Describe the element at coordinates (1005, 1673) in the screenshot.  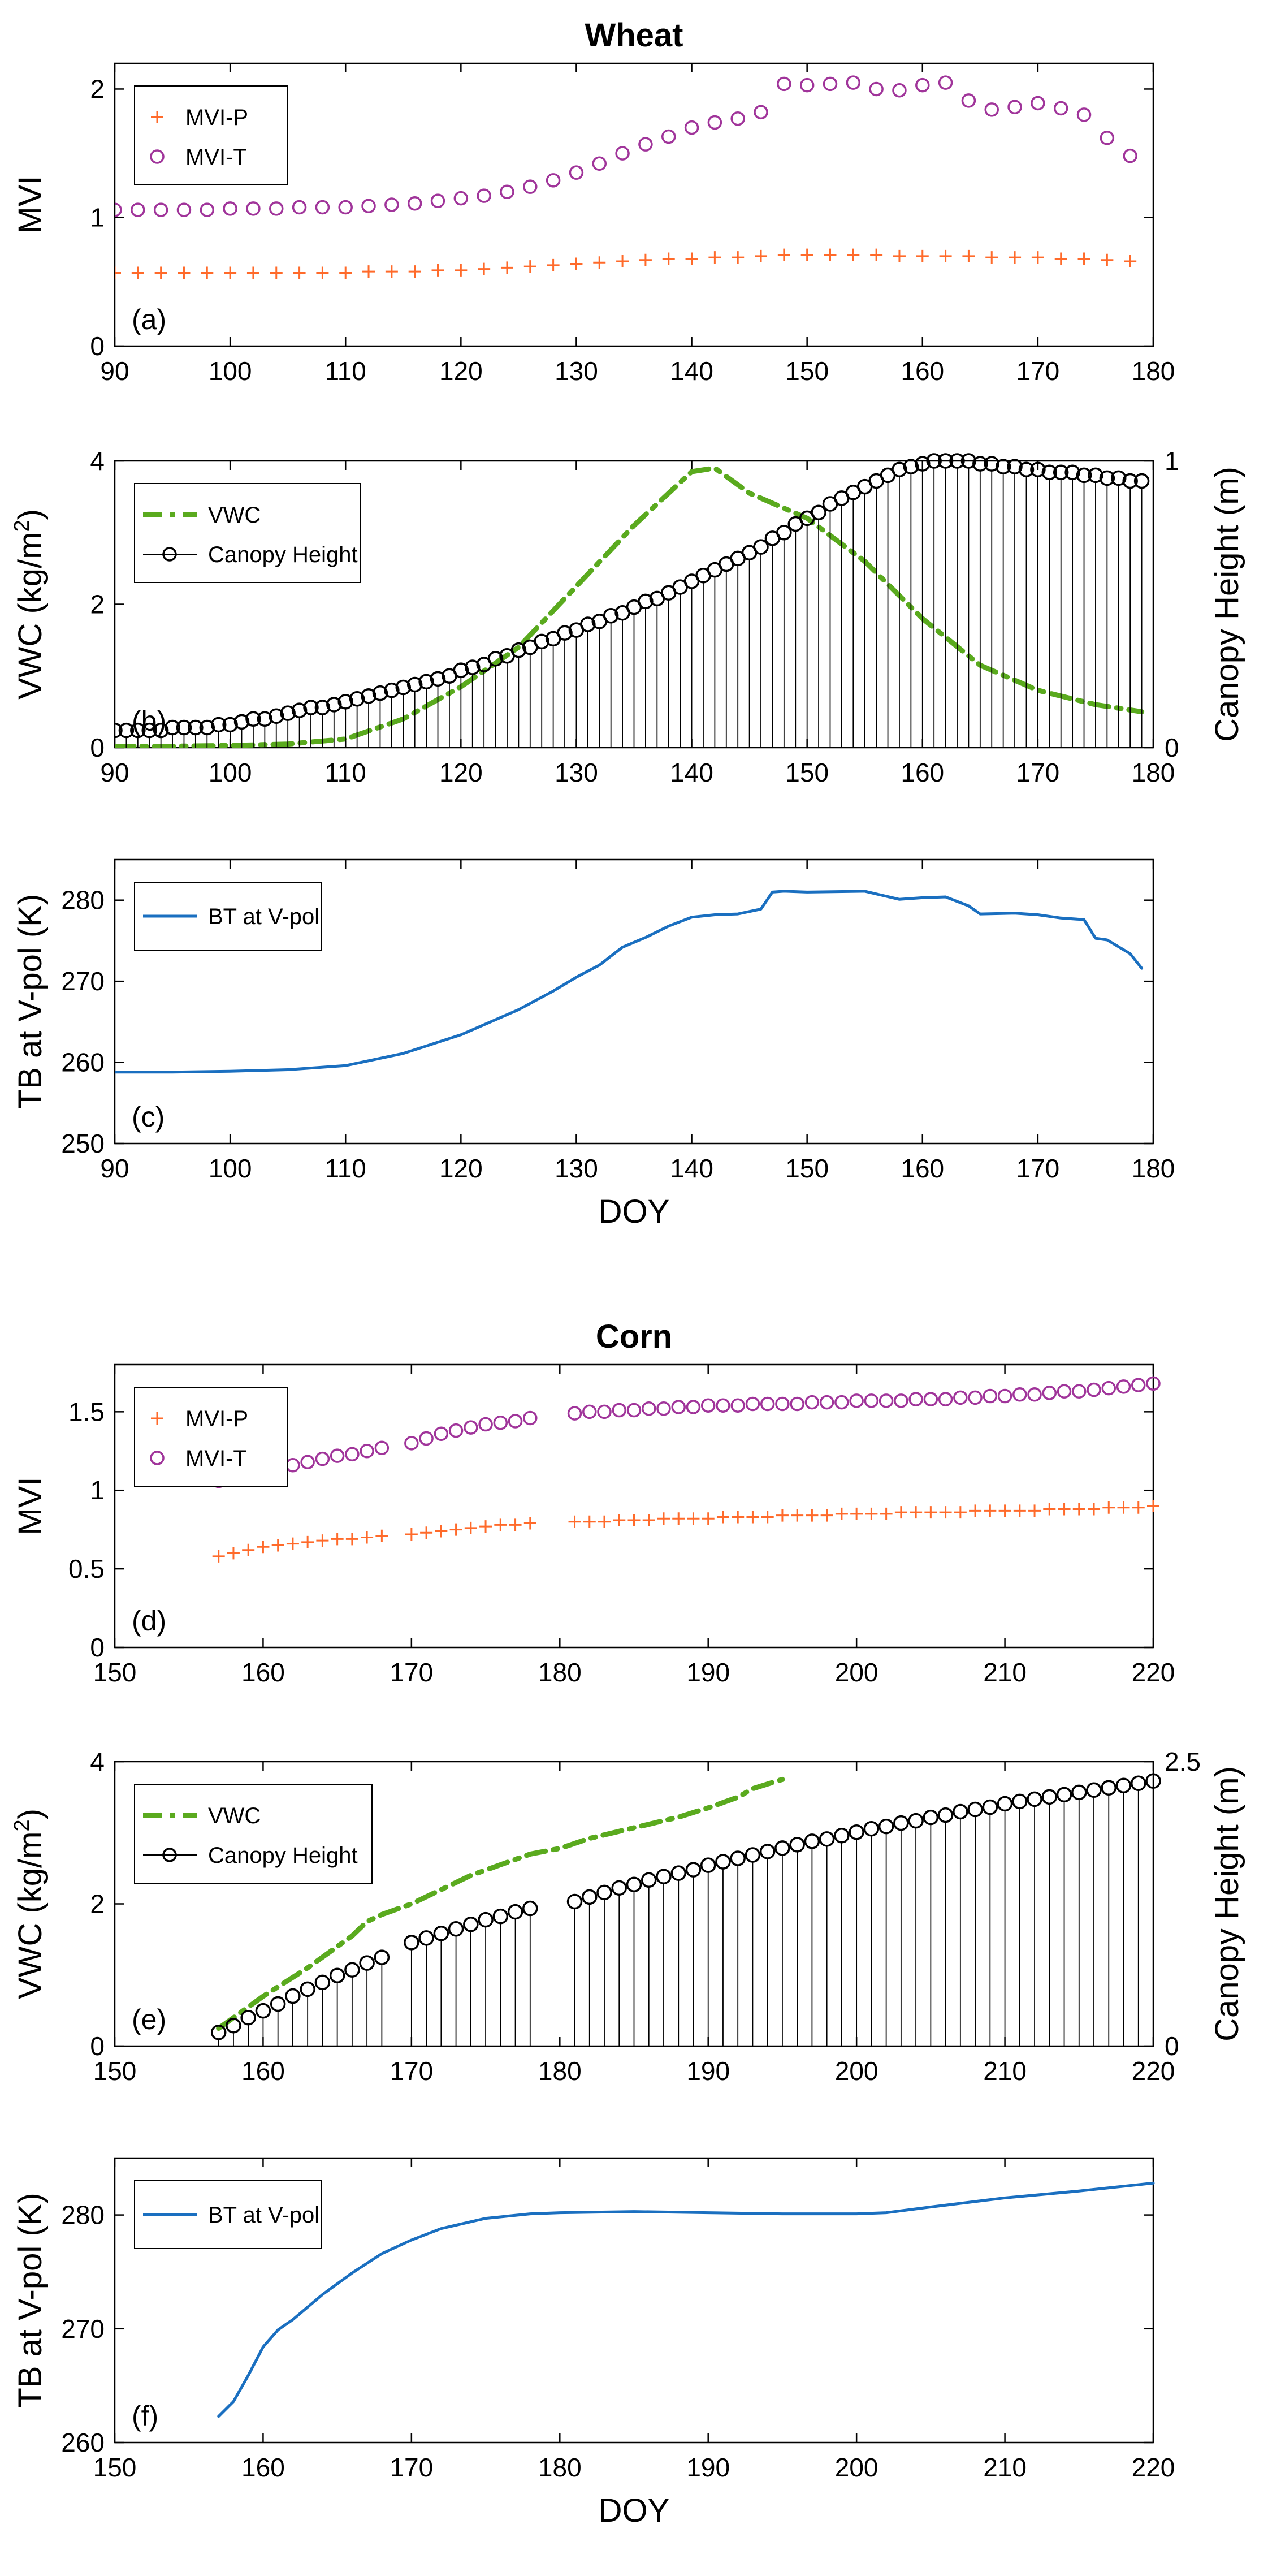
I see `x-tick-label: 210` at that location.